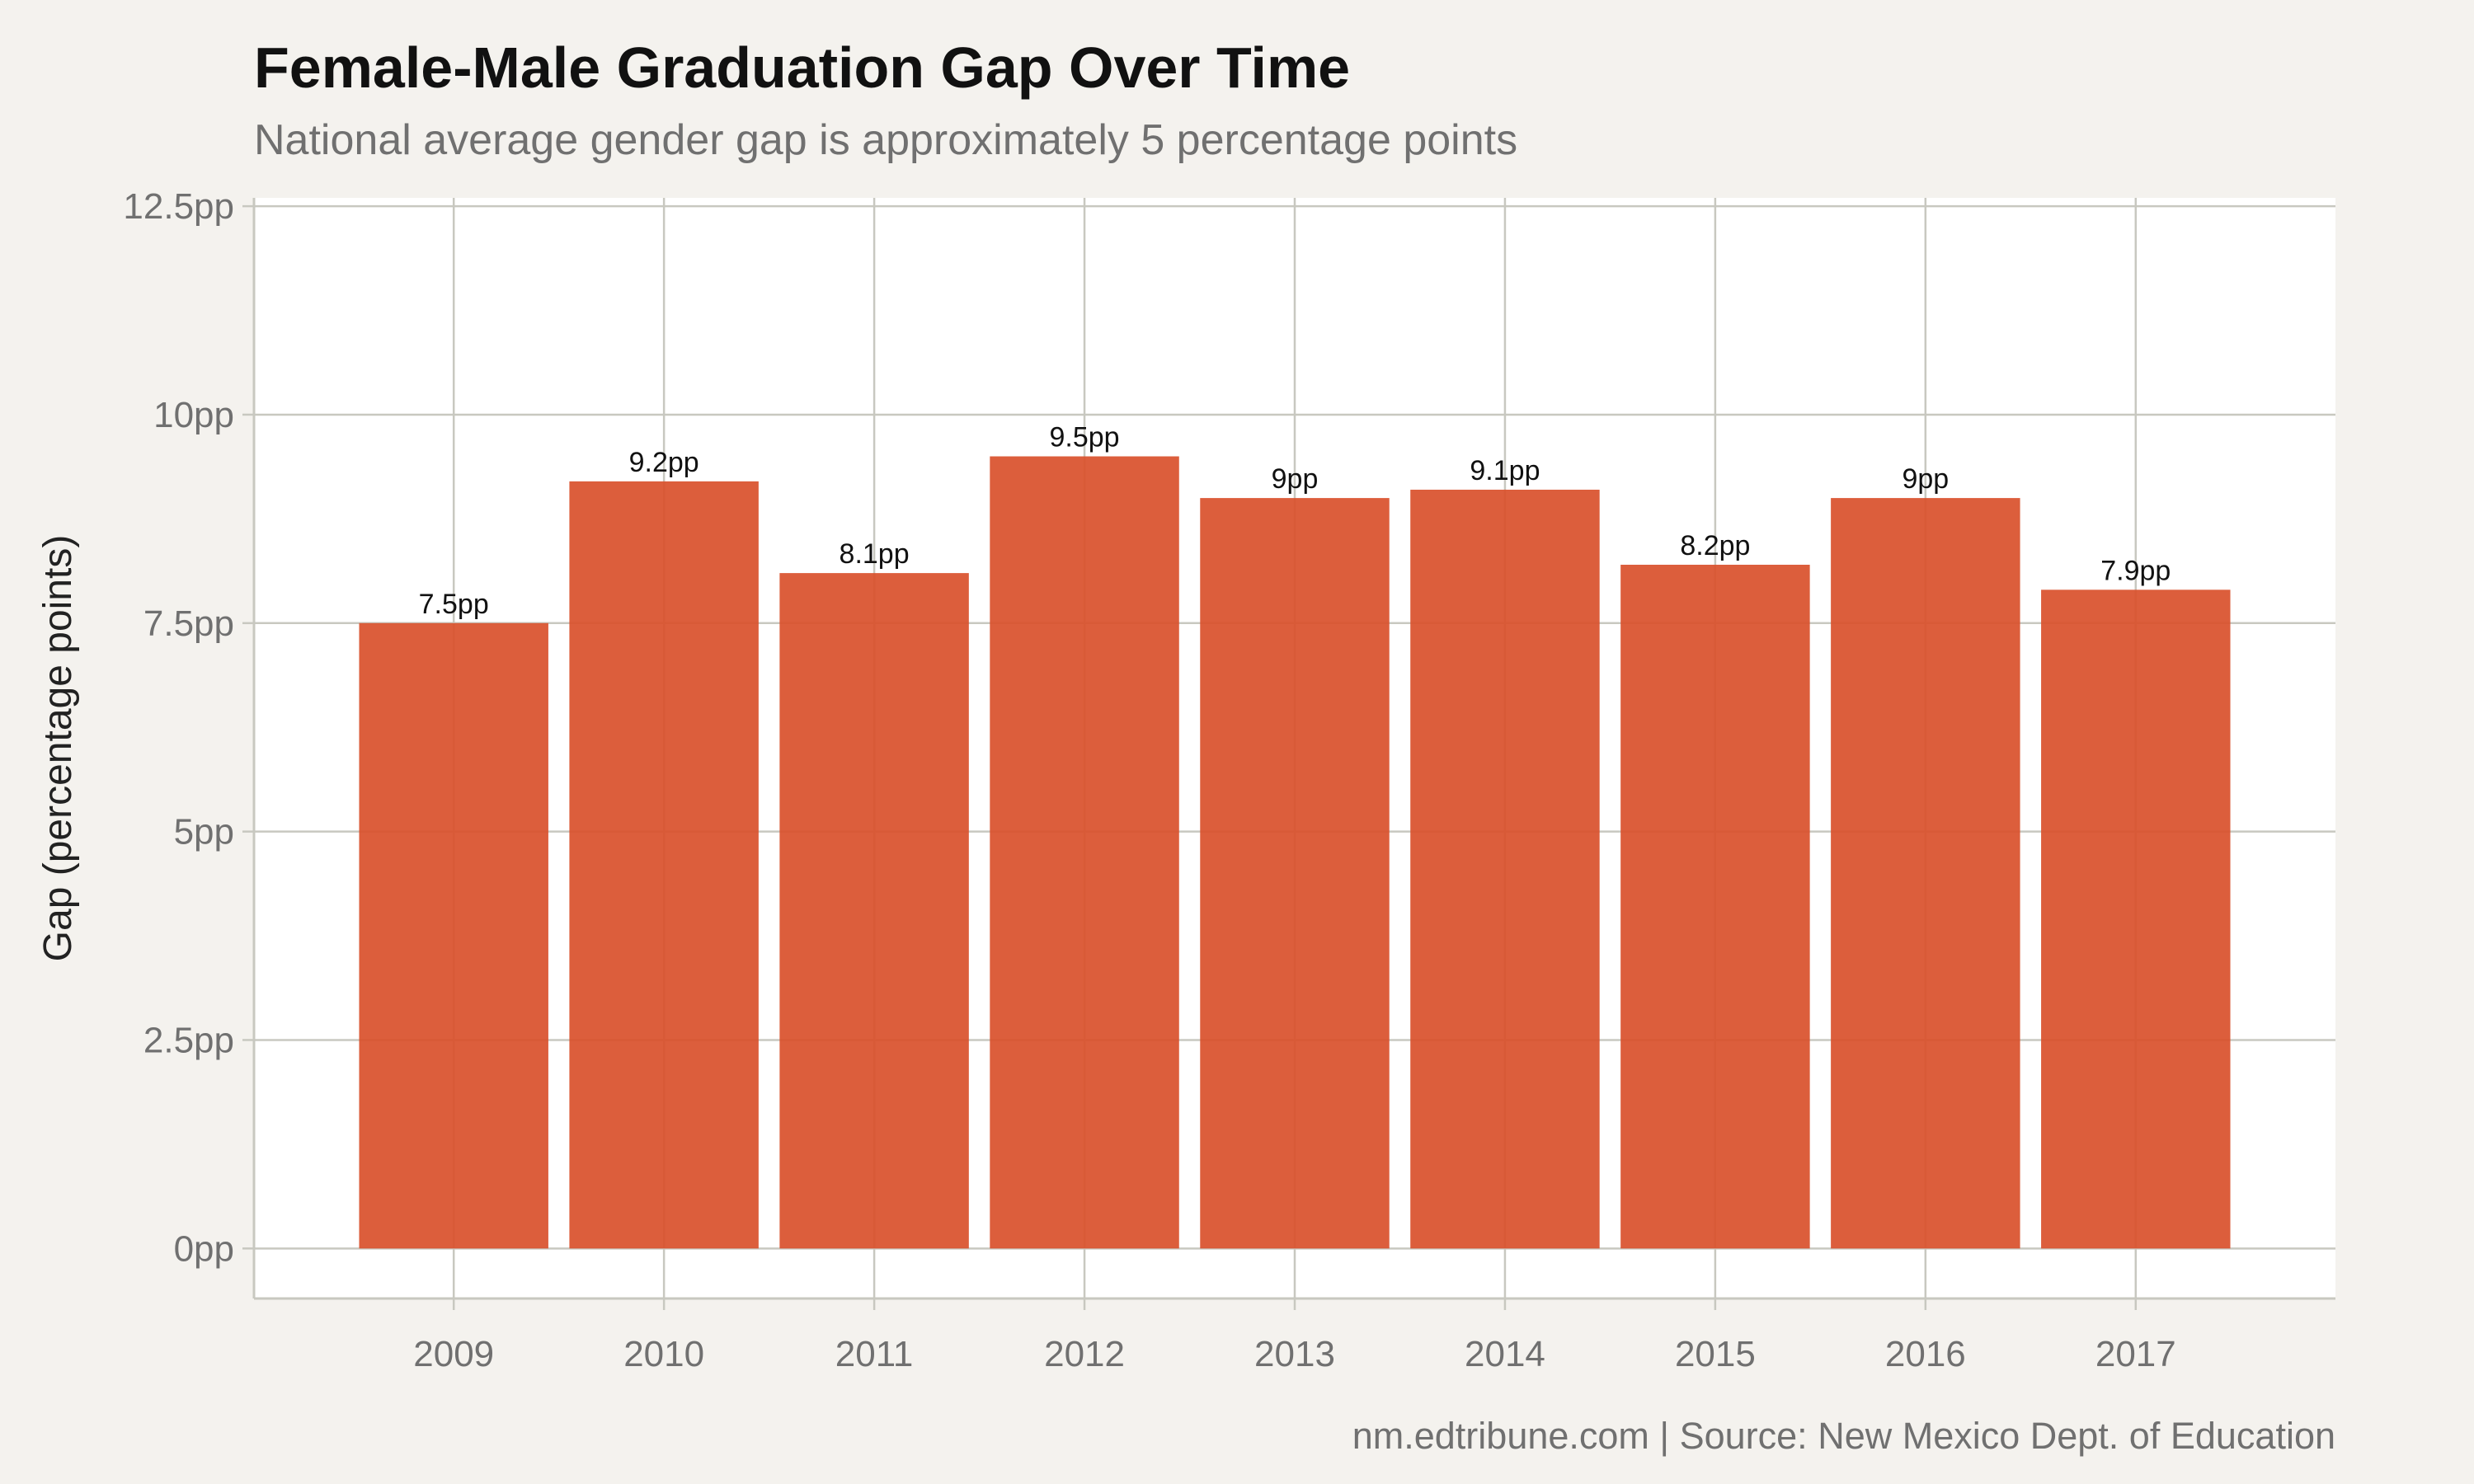 The height and width of the screenshot is (1484, 2474). What do you see at coordinates (1505, 470) in the screenshot?
I see `data-label: 9.1pp` at bounding box center [1505, 470].